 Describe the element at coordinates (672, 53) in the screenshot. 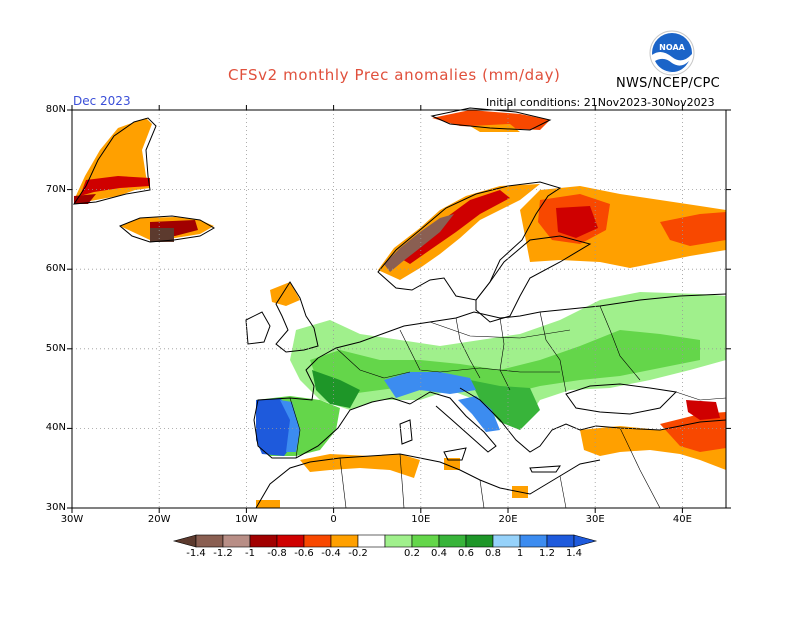

I see `noaa-logo-icon: NOAA` at that location.